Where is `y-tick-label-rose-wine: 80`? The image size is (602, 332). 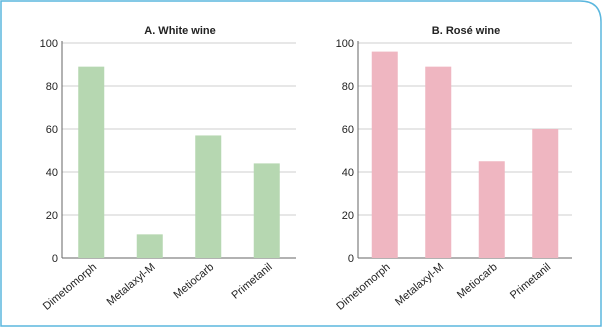
y-tick-label-rose-wine: 80 is located at coordinates (348, 87).